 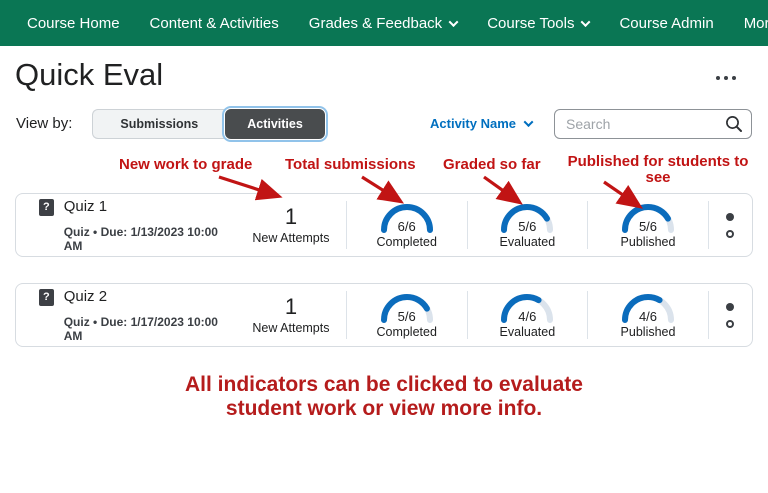 What do you see at coordinates (140, 328) in the screenshot?
I see `activity-due-date: Quiz • Due: 1/17/2023 10:00 AM` at bounding box center [140, 328].